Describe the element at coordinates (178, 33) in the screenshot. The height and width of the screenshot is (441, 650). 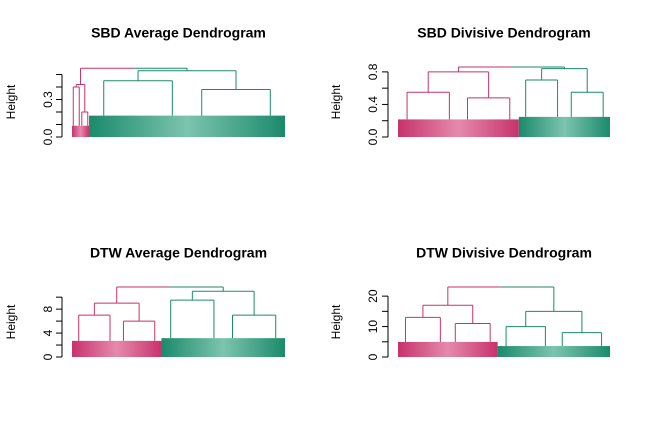
I see `chart-title: SBD Average Dendrogram` at that location.